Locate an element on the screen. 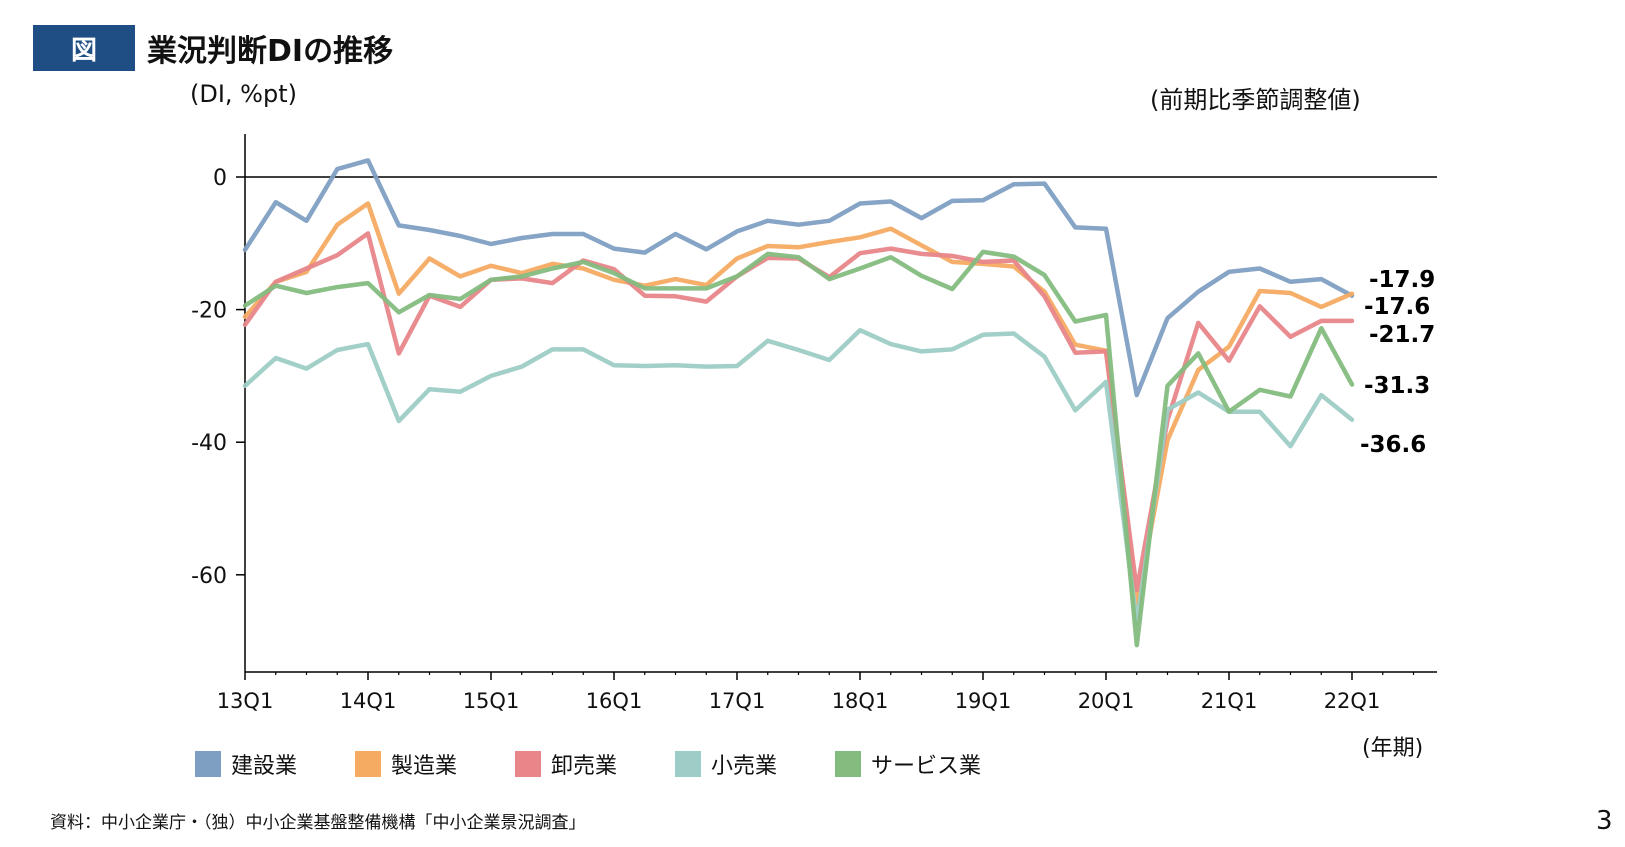 The image size is (1625, 847). adjustment-note: (前期比季節調整値) is located at coordinates (1255, 100).